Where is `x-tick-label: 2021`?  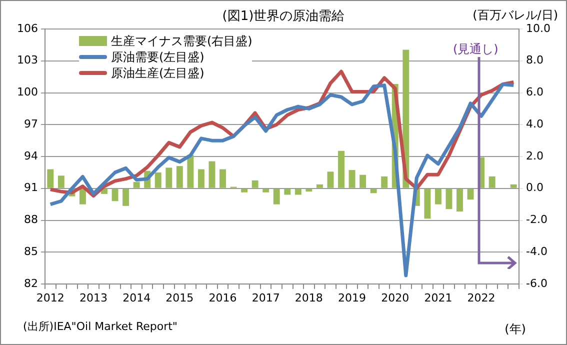 x-tick-label: 2021 is located at coordinates (438, 297).